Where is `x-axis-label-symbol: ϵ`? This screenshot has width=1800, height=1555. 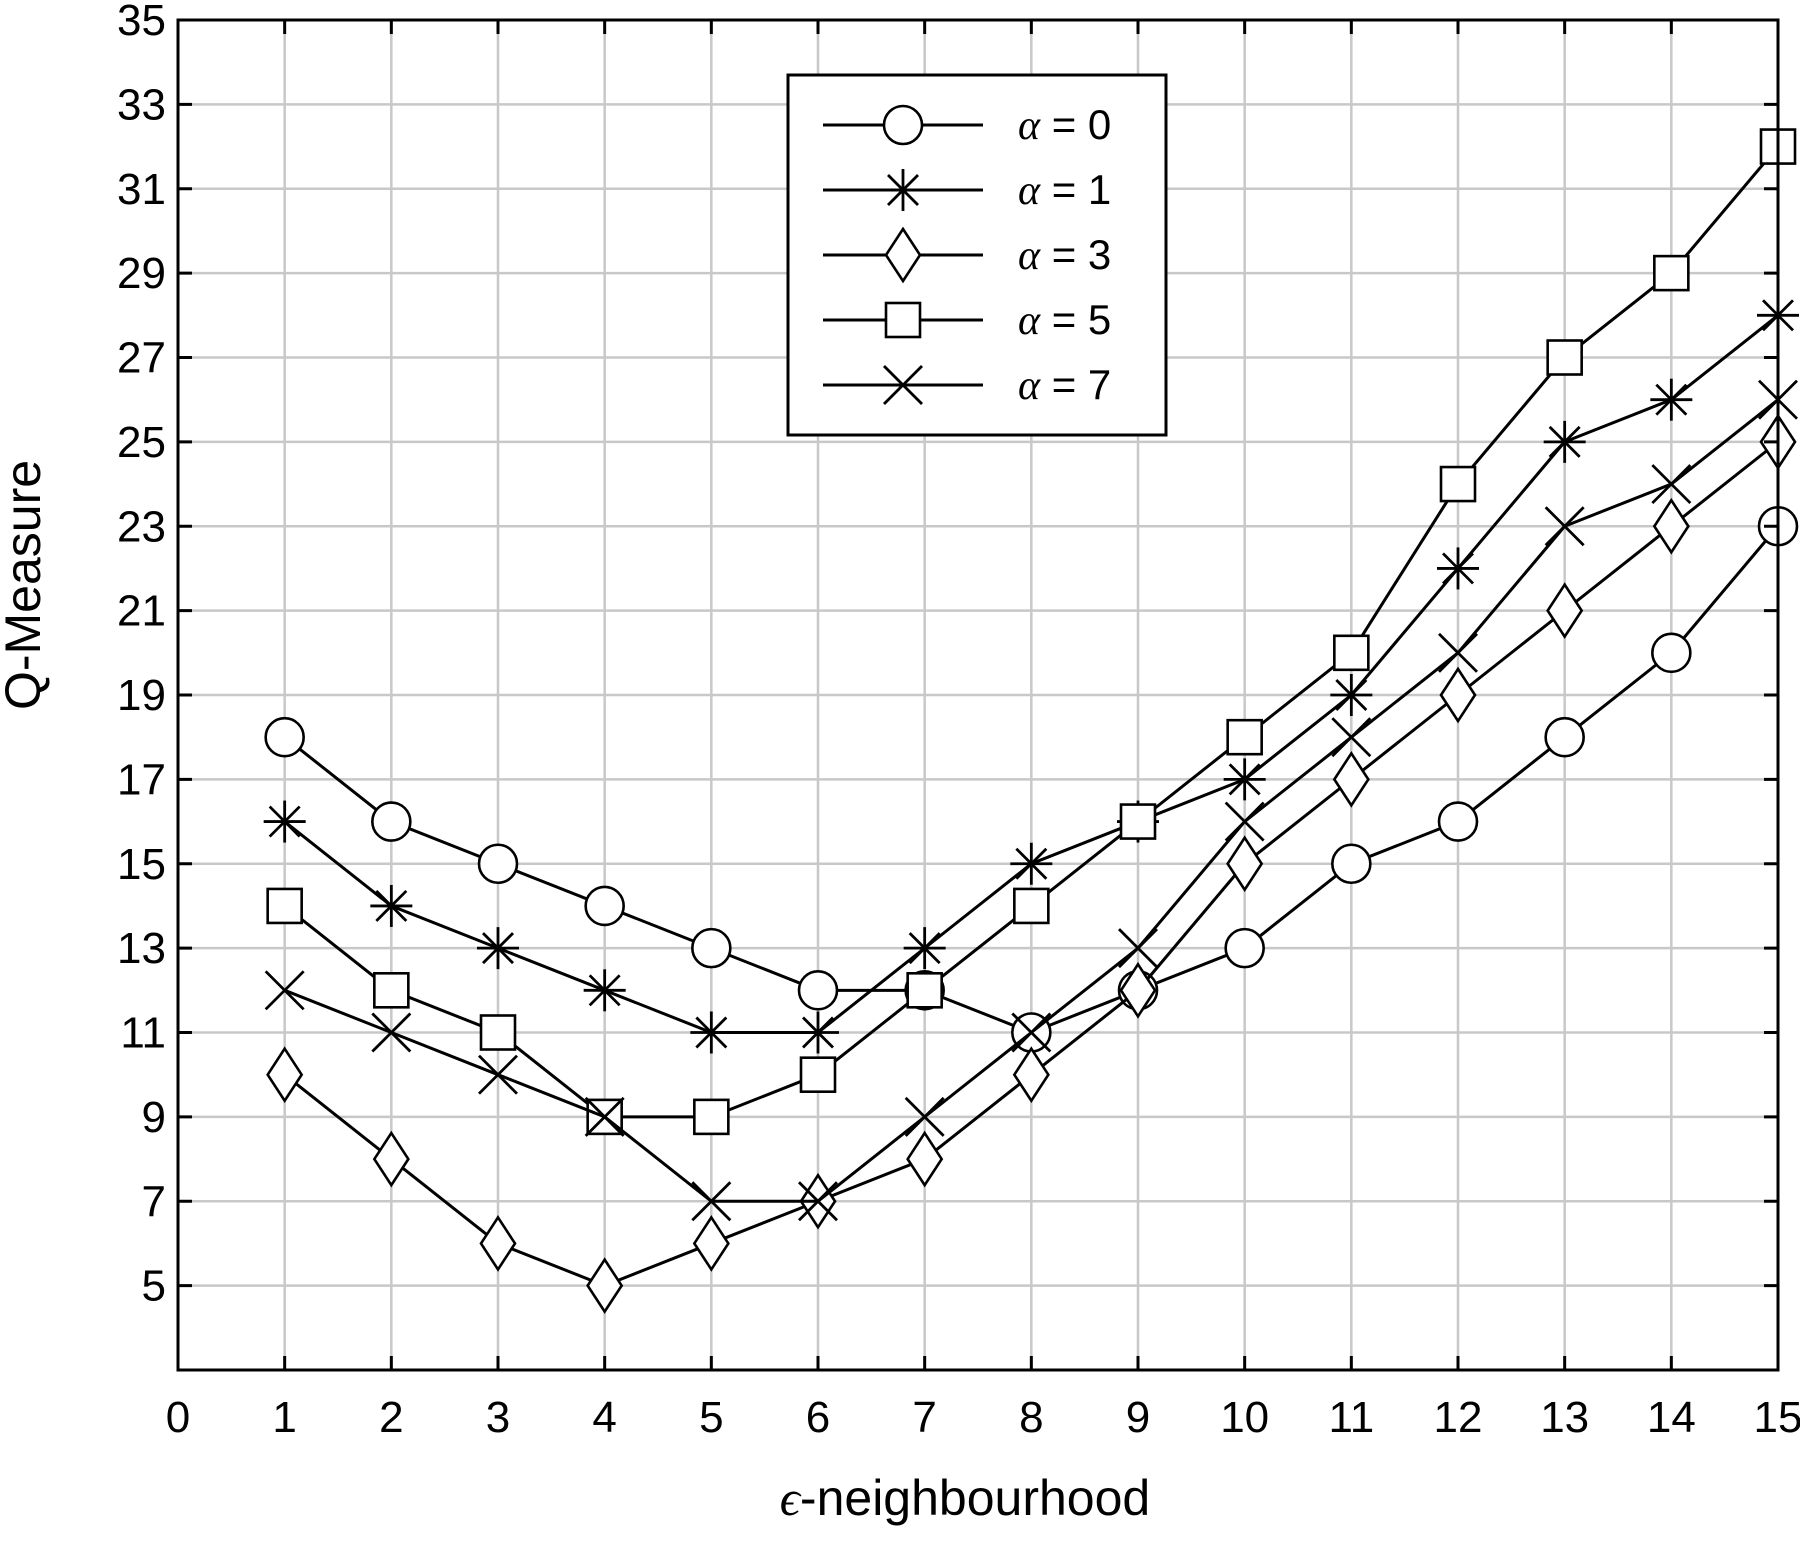 x-axis-label-symbol: ϵ is located at coordinates (791, 1498).